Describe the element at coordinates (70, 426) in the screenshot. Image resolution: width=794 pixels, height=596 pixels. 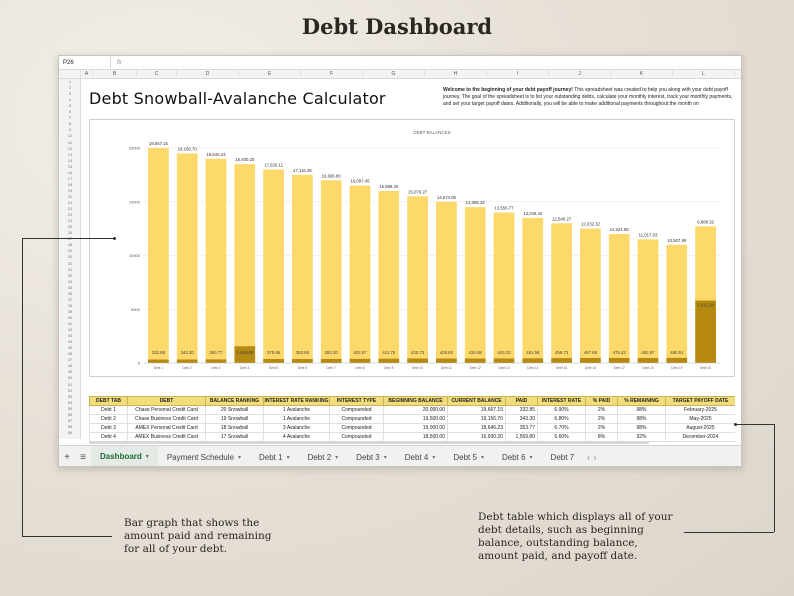
I see `row-header: 58` at that location.